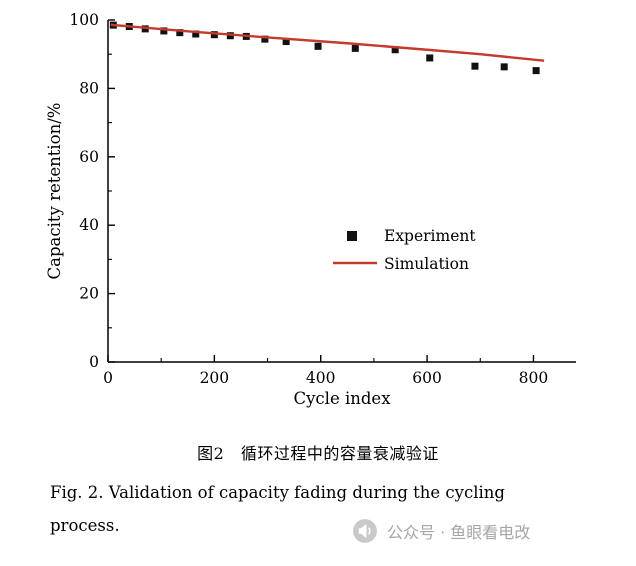  Describe the element at coordinates (427, 378) in the screenshot. I see `svg-text: 600` at that location.